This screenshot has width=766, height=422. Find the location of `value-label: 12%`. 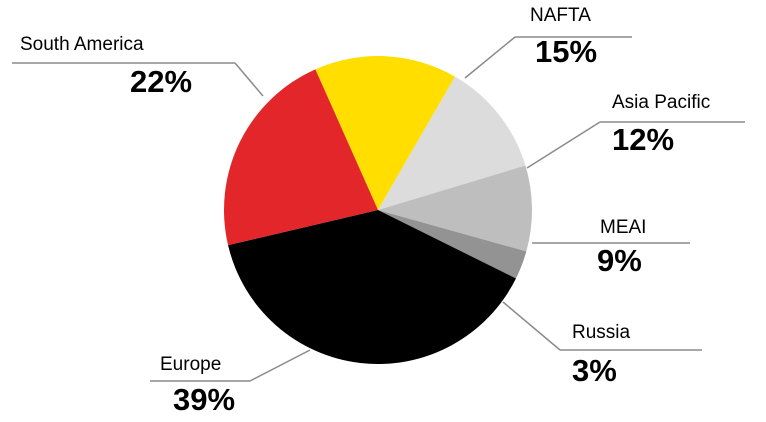

value-label: 12% is located at coordinates (643, 139).